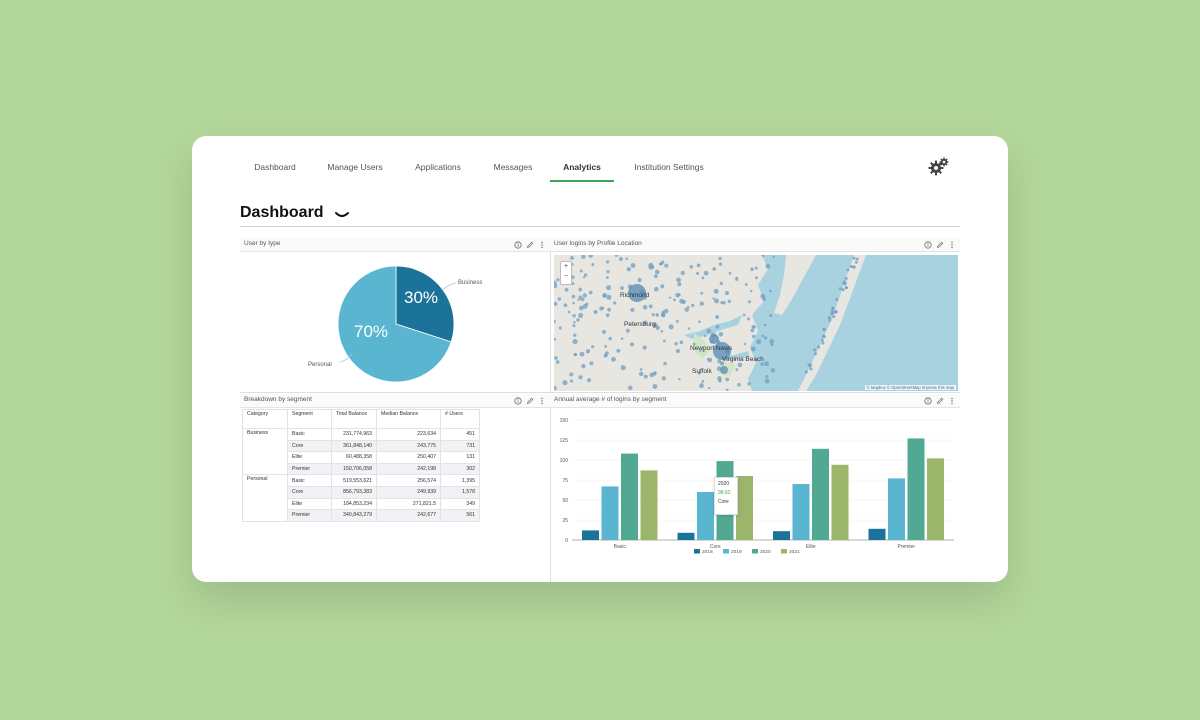 This screenshot has width=1200, height=720. I want to click on bar-elite-2019, so click(801, 512).